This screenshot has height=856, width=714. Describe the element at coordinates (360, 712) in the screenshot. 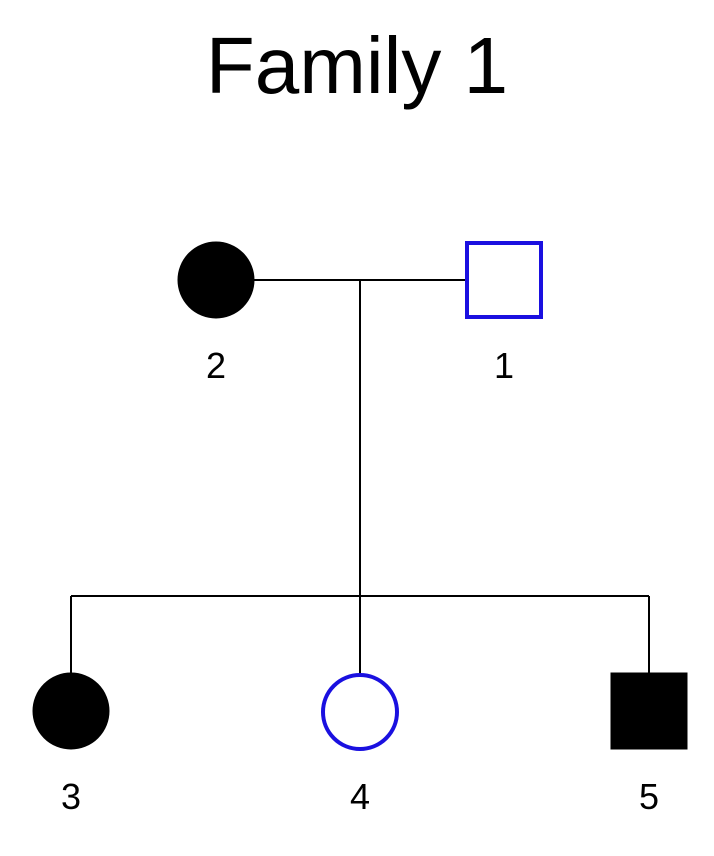

I see `individual-4-unaffected-female` at that location.